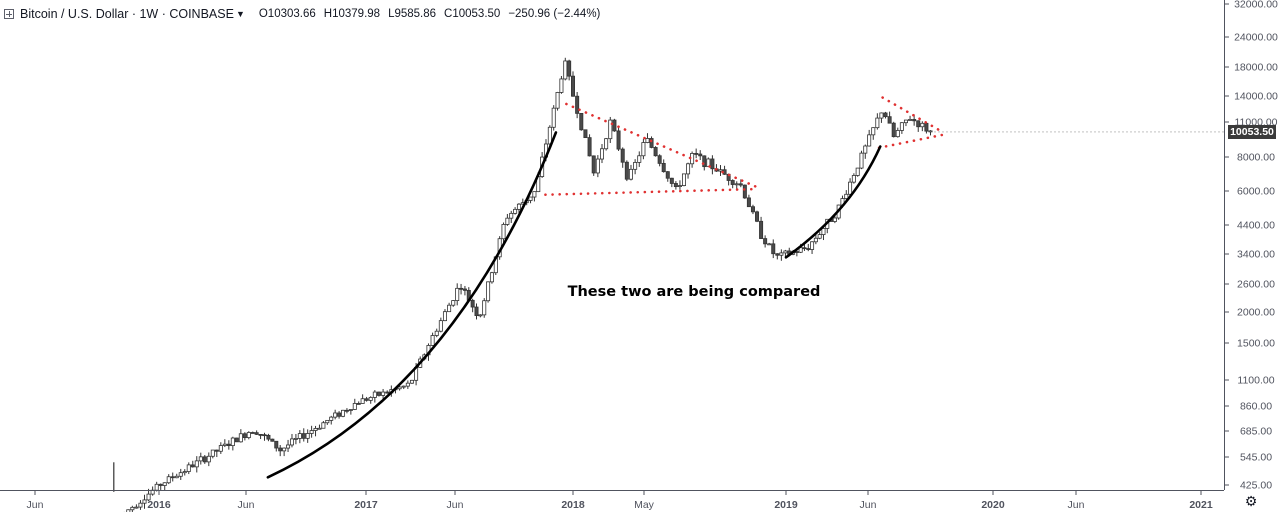 This screenshot has width=1280, height=512. I want to click on collapse-plus-icon, so click(9, 14).